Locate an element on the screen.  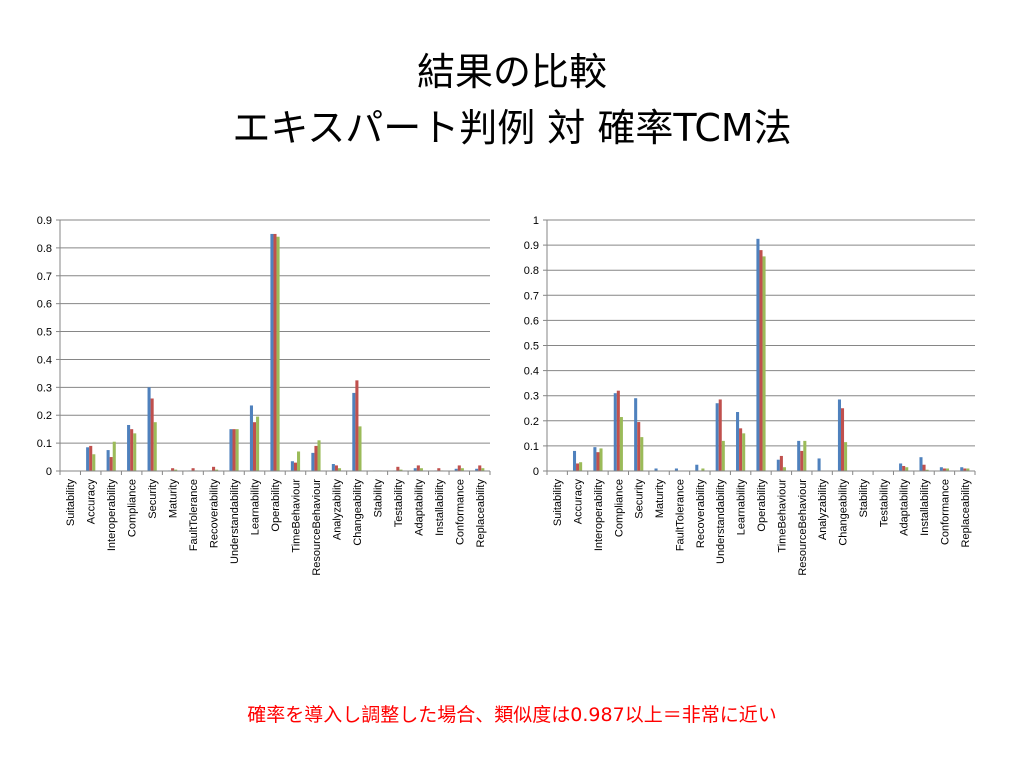
x-tick-label: Suitability is located at coordinates (71, 503).